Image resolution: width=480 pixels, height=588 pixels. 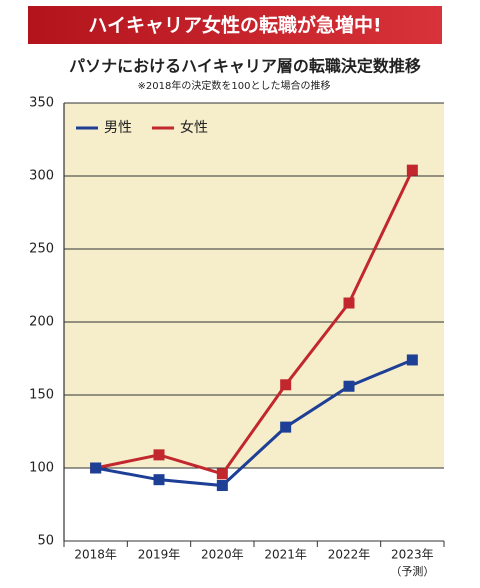 I want to click on x-tick-label: 2022年, so click(x=349, y=555).